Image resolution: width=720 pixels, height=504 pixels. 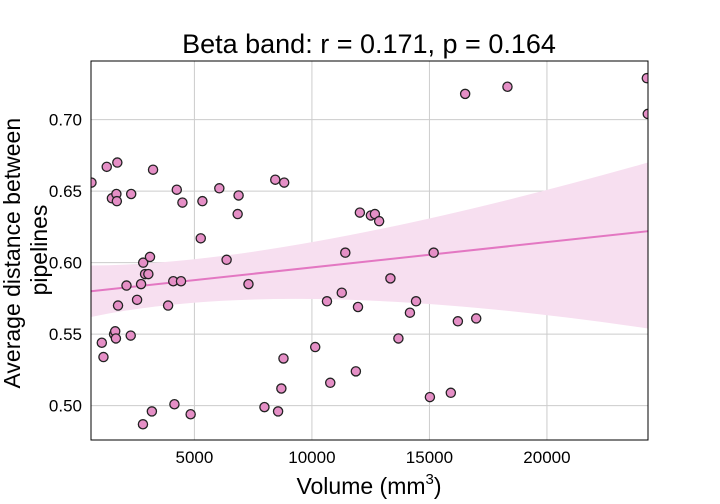 What do you see at coordinates (39, 250) in the screenshot?
I see `y-axis-label-line-2: pipelines` at bounding box center [39, 250].